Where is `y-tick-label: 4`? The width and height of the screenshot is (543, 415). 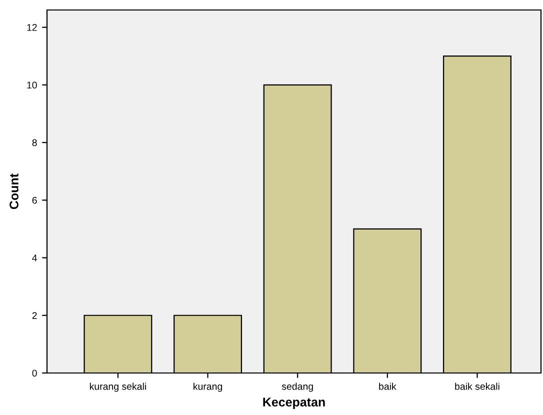 y-tick-label: 4 is located at coordinates (34, 258).